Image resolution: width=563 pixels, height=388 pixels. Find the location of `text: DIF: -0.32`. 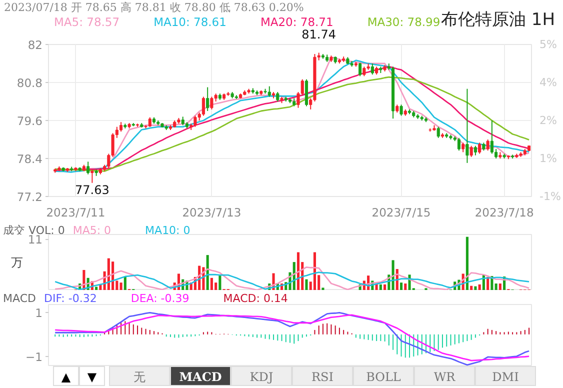

text: DIF: -0.32 is located at coordinates (70, 298).